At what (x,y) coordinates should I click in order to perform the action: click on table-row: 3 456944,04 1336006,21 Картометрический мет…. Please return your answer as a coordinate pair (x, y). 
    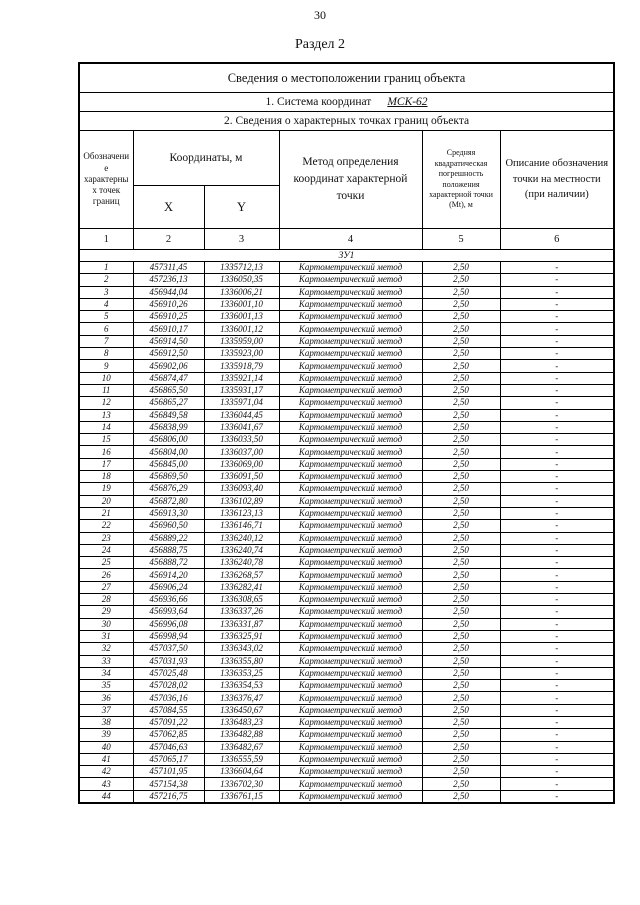
    Looking at the image, I should click on (346, 292).